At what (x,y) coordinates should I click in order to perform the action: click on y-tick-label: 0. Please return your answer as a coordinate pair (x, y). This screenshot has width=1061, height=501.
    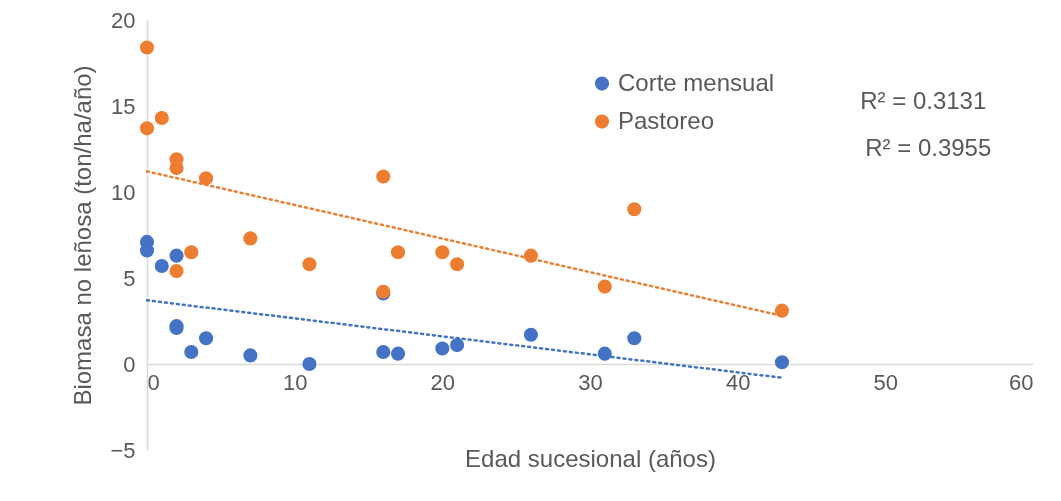
    Looking at the image, I should click on (129, 364).